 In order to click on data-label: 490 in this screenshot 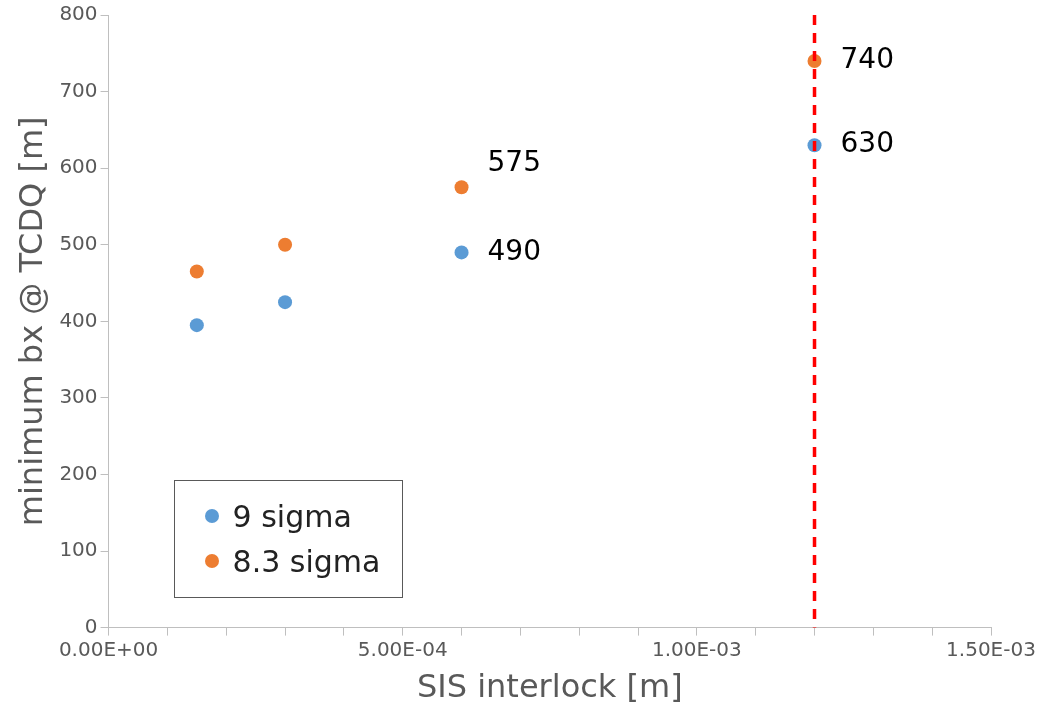, I will do `click(514, 250)`.